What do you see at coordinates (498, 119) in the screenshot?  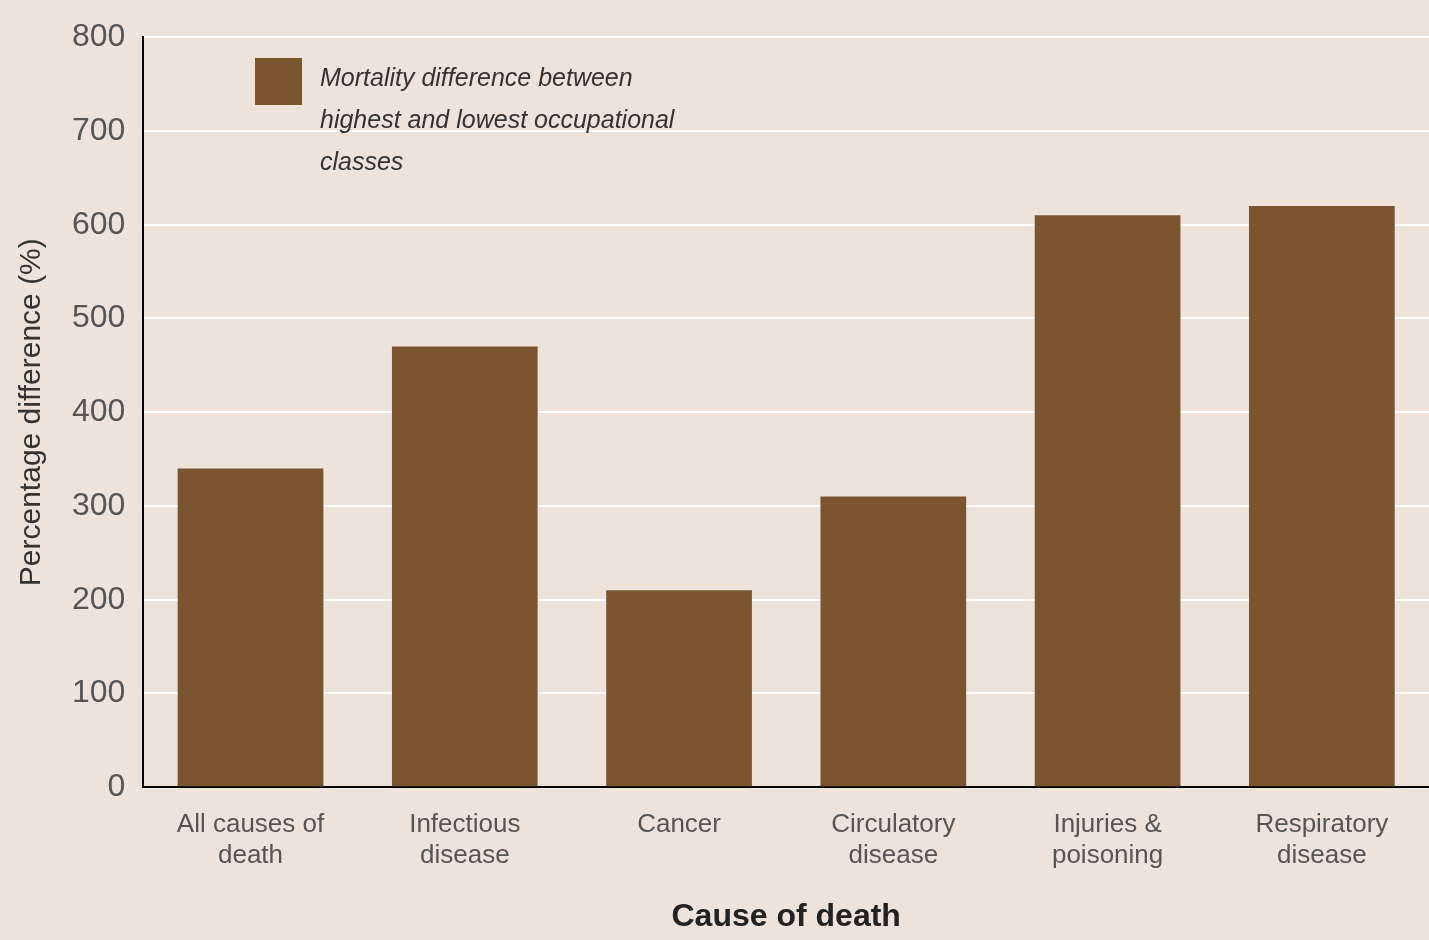 I see `legend-label: Mortality difference between highest and lowest occupational classes` at bounding box center [498, 119].